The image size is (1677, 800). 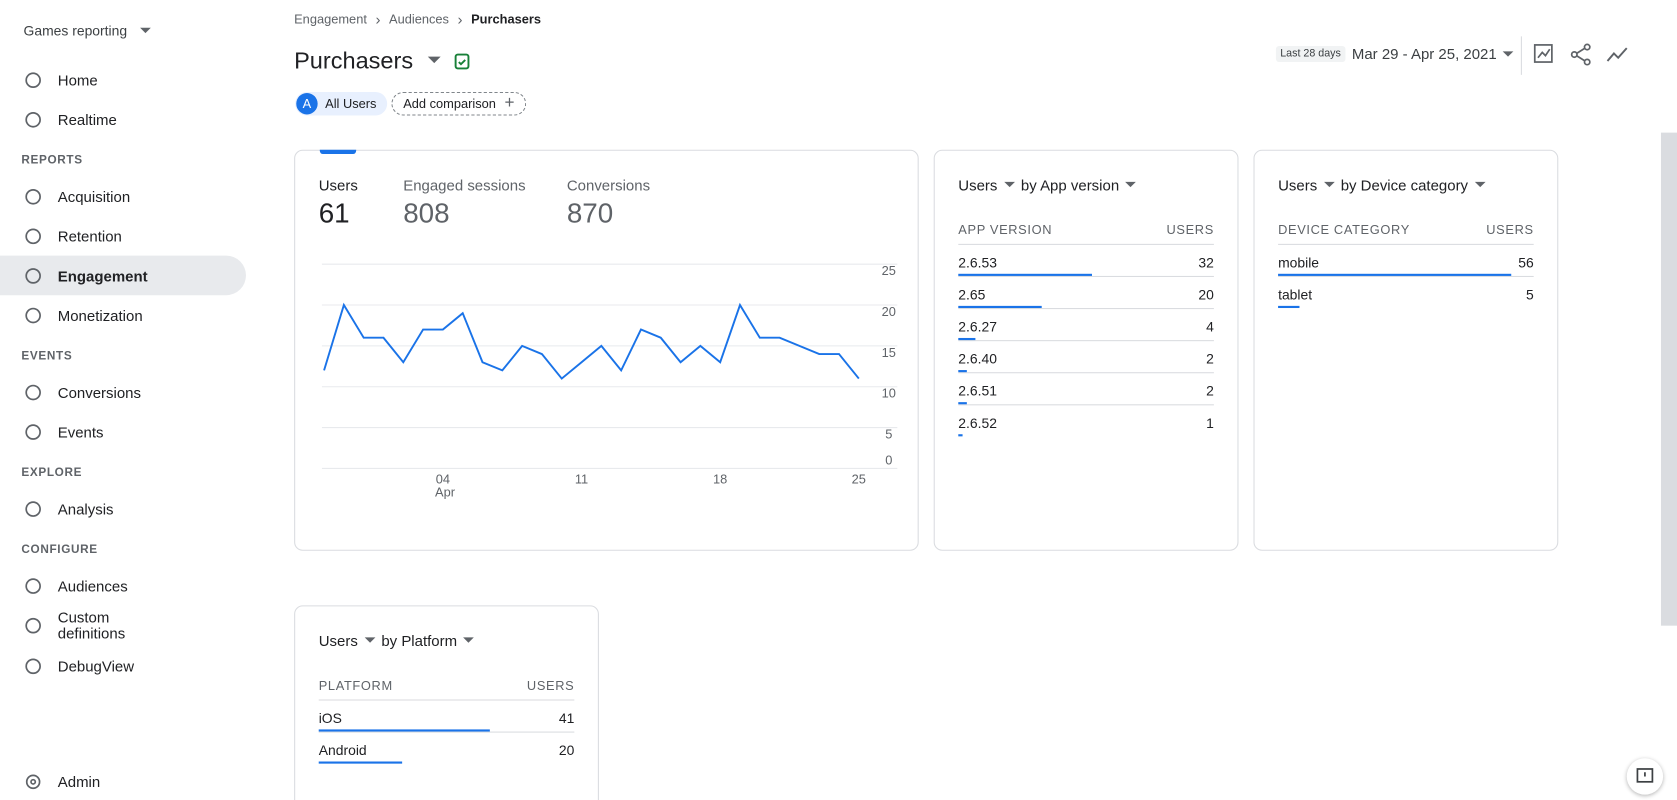 What do you see at coordinates (128, 509) in the screenshot?
I see `nav-item: Analysis` at bounding box center [128, 509].